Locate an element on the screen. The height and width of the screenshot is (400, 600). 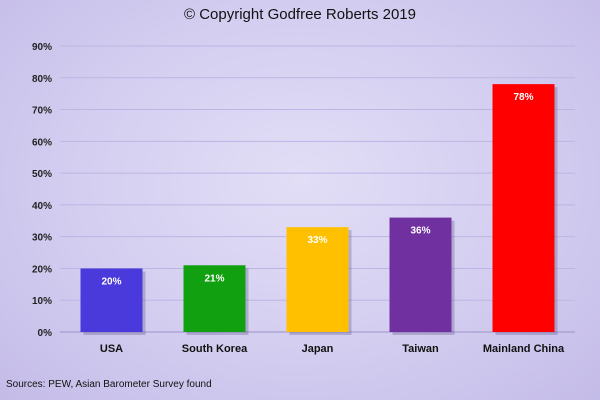
category-label: Taiwan is located at coordinates (420, 349).